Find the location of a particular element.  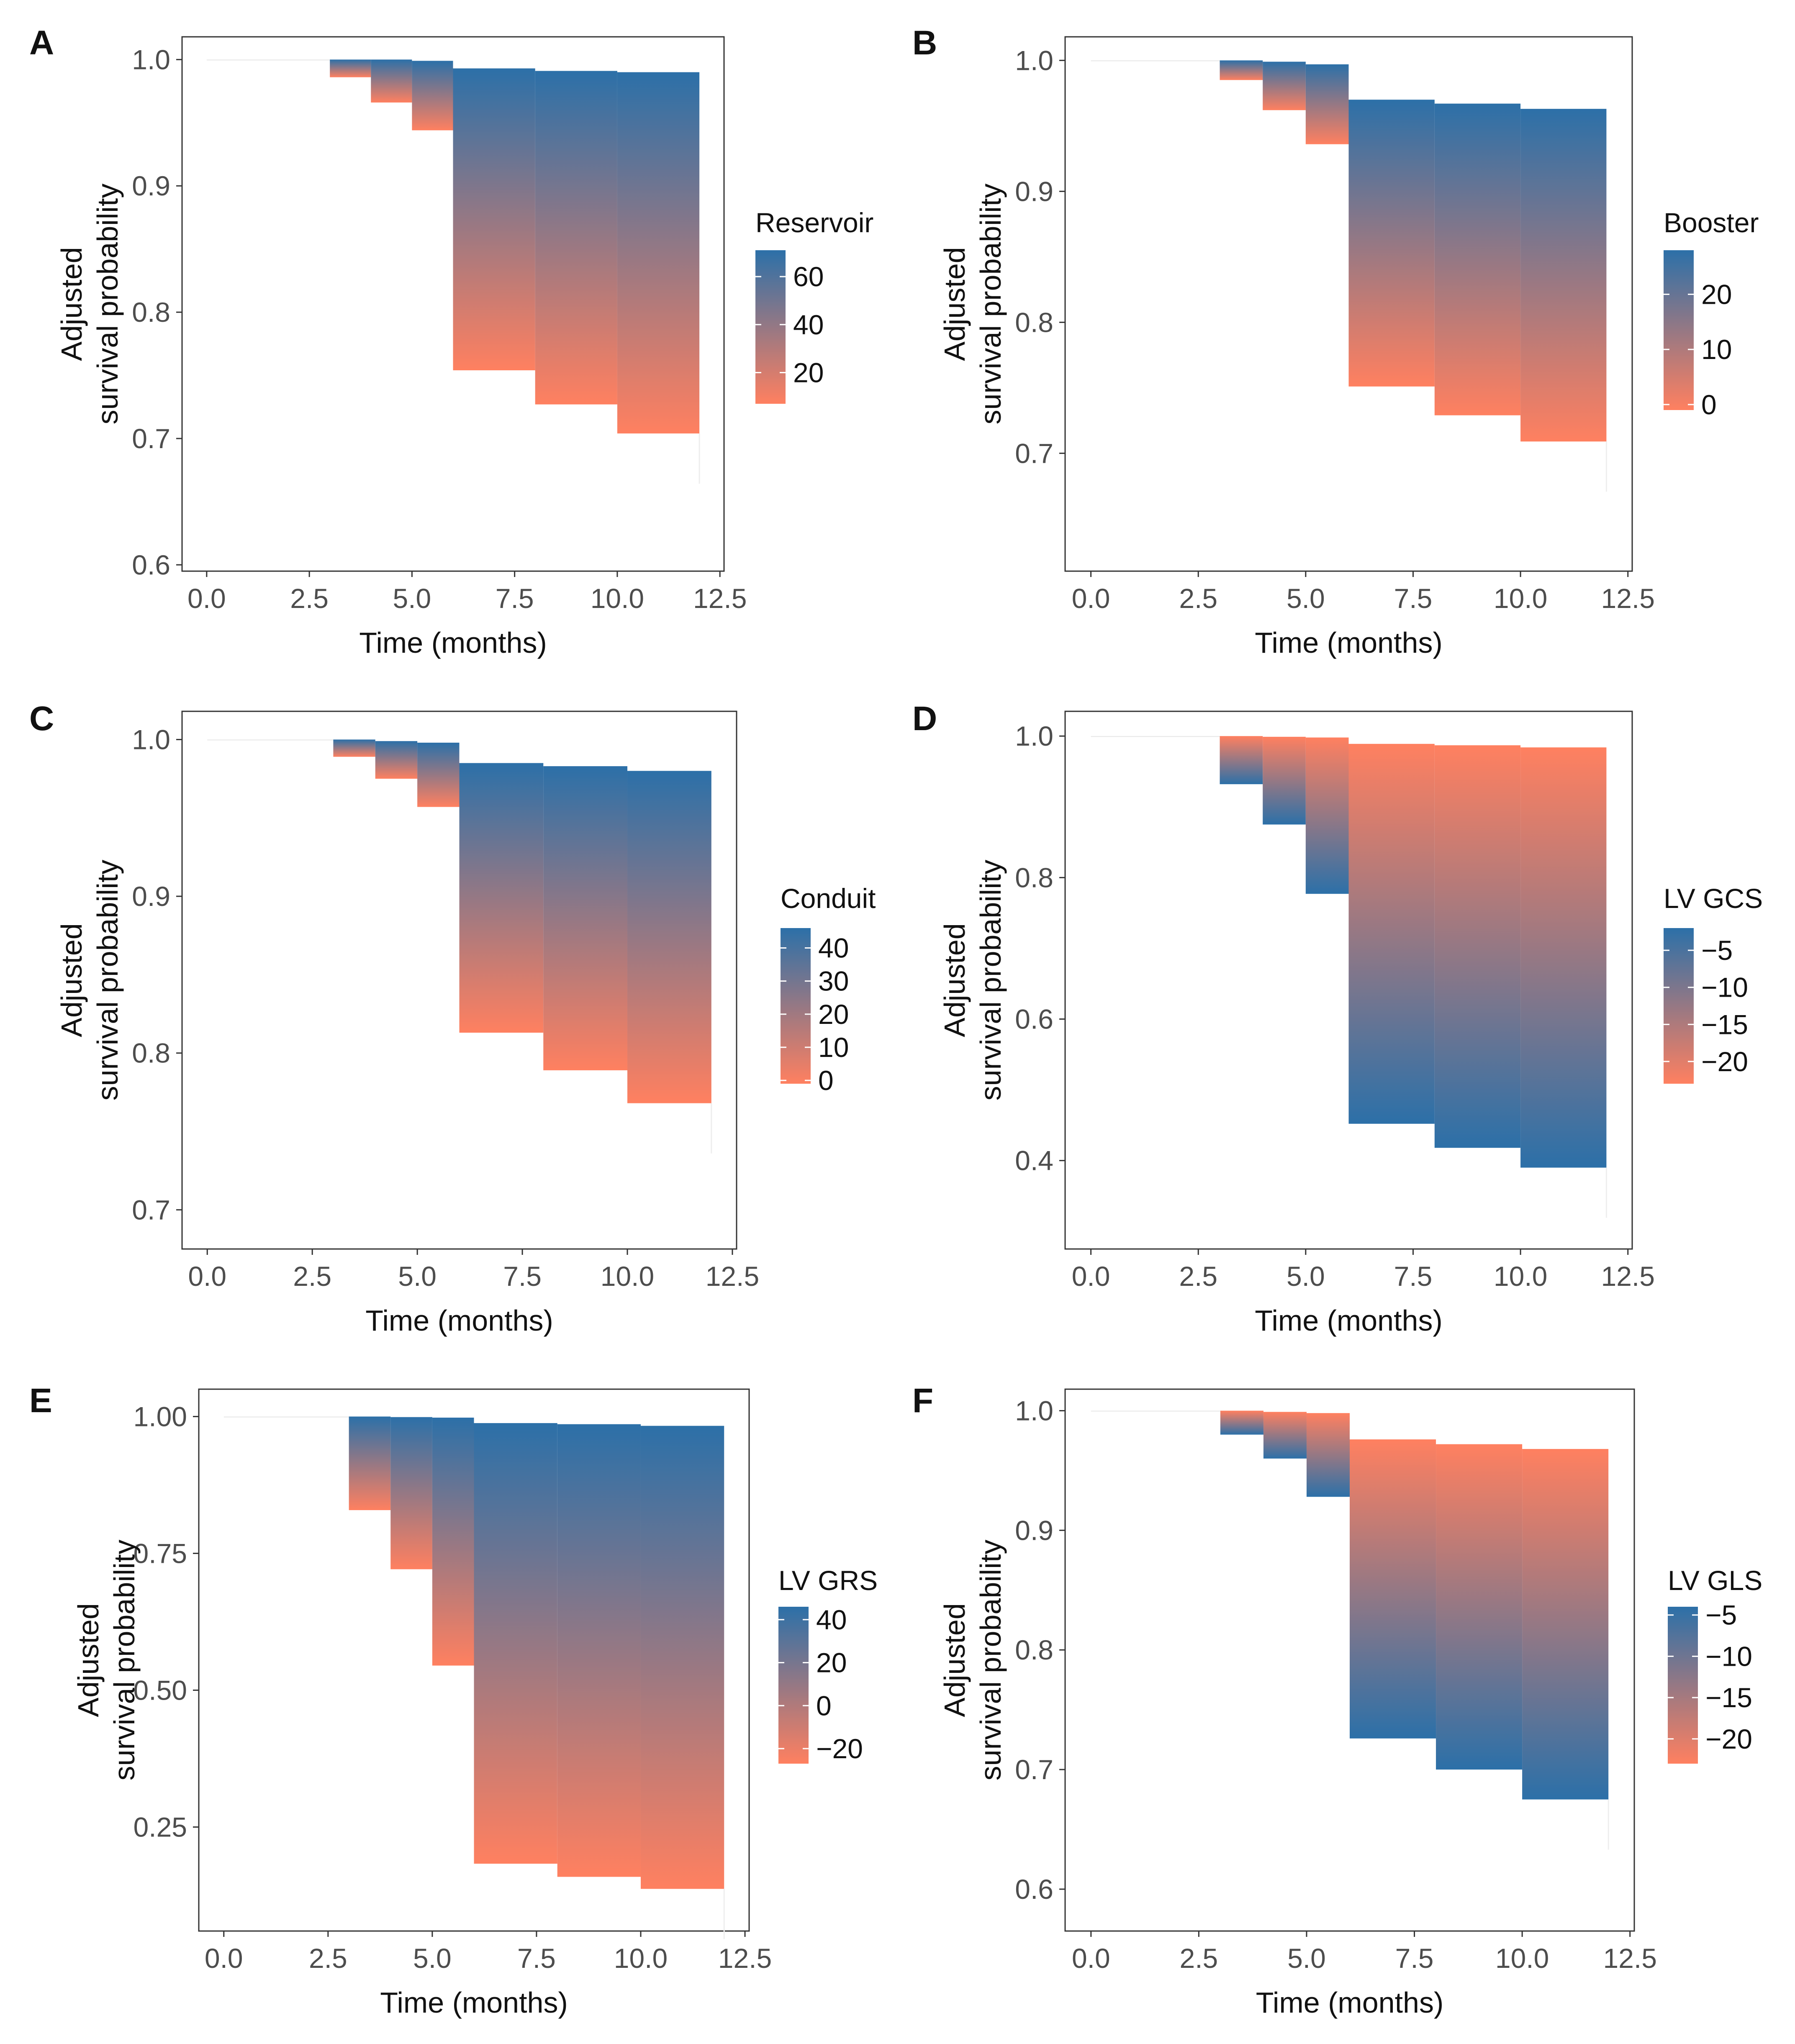

panel-letter: F is located at coordinates (922, 1401).